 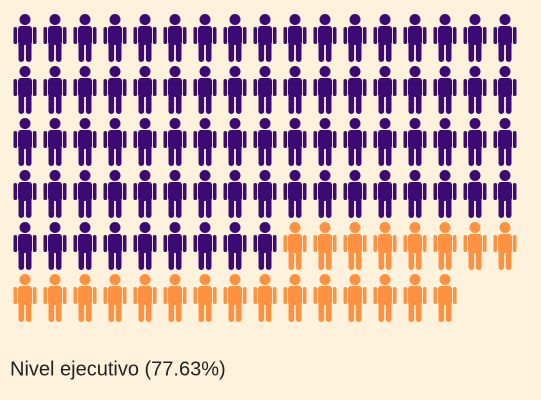 I want to click on caption: Nivel ejecutivo (77.63%), so click(x=118, y=369).